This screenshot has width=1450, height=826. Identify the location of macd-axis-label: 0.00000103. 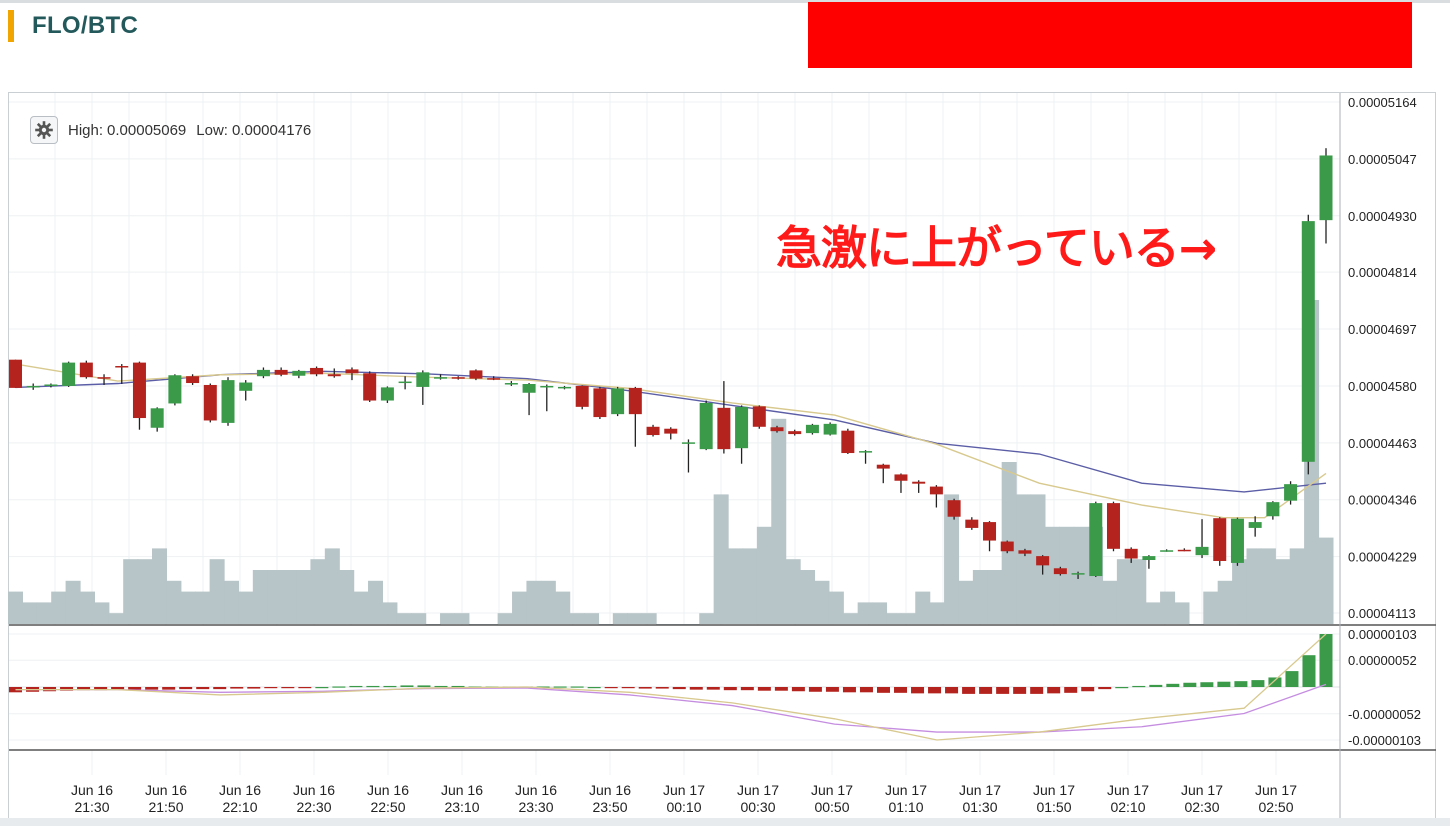
(1382, 634).